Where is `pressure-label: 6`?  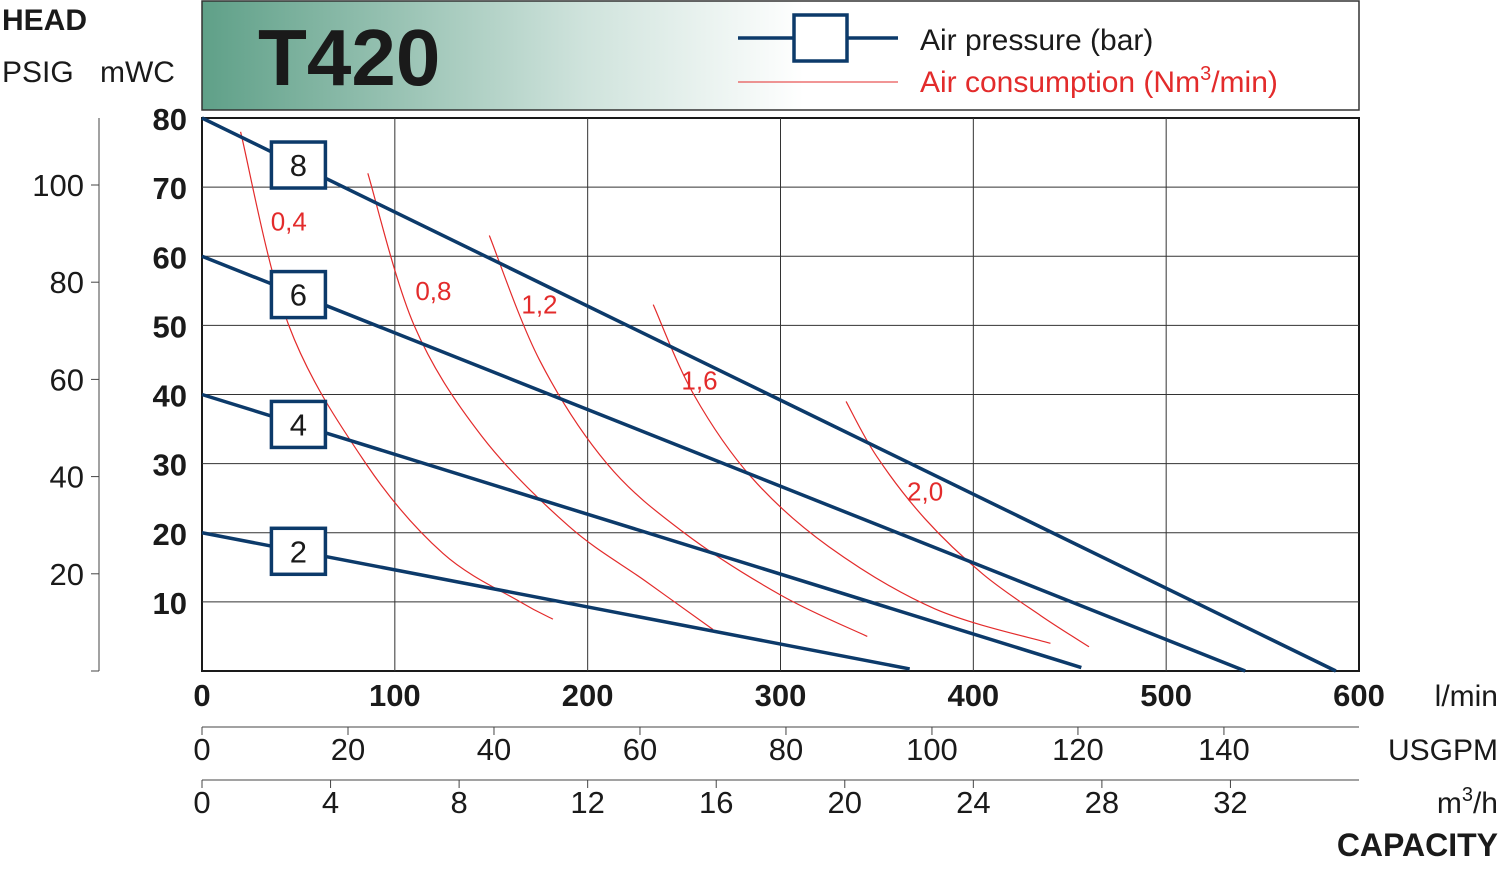 pressure-label: 6 is located at coordinates (298, 295).